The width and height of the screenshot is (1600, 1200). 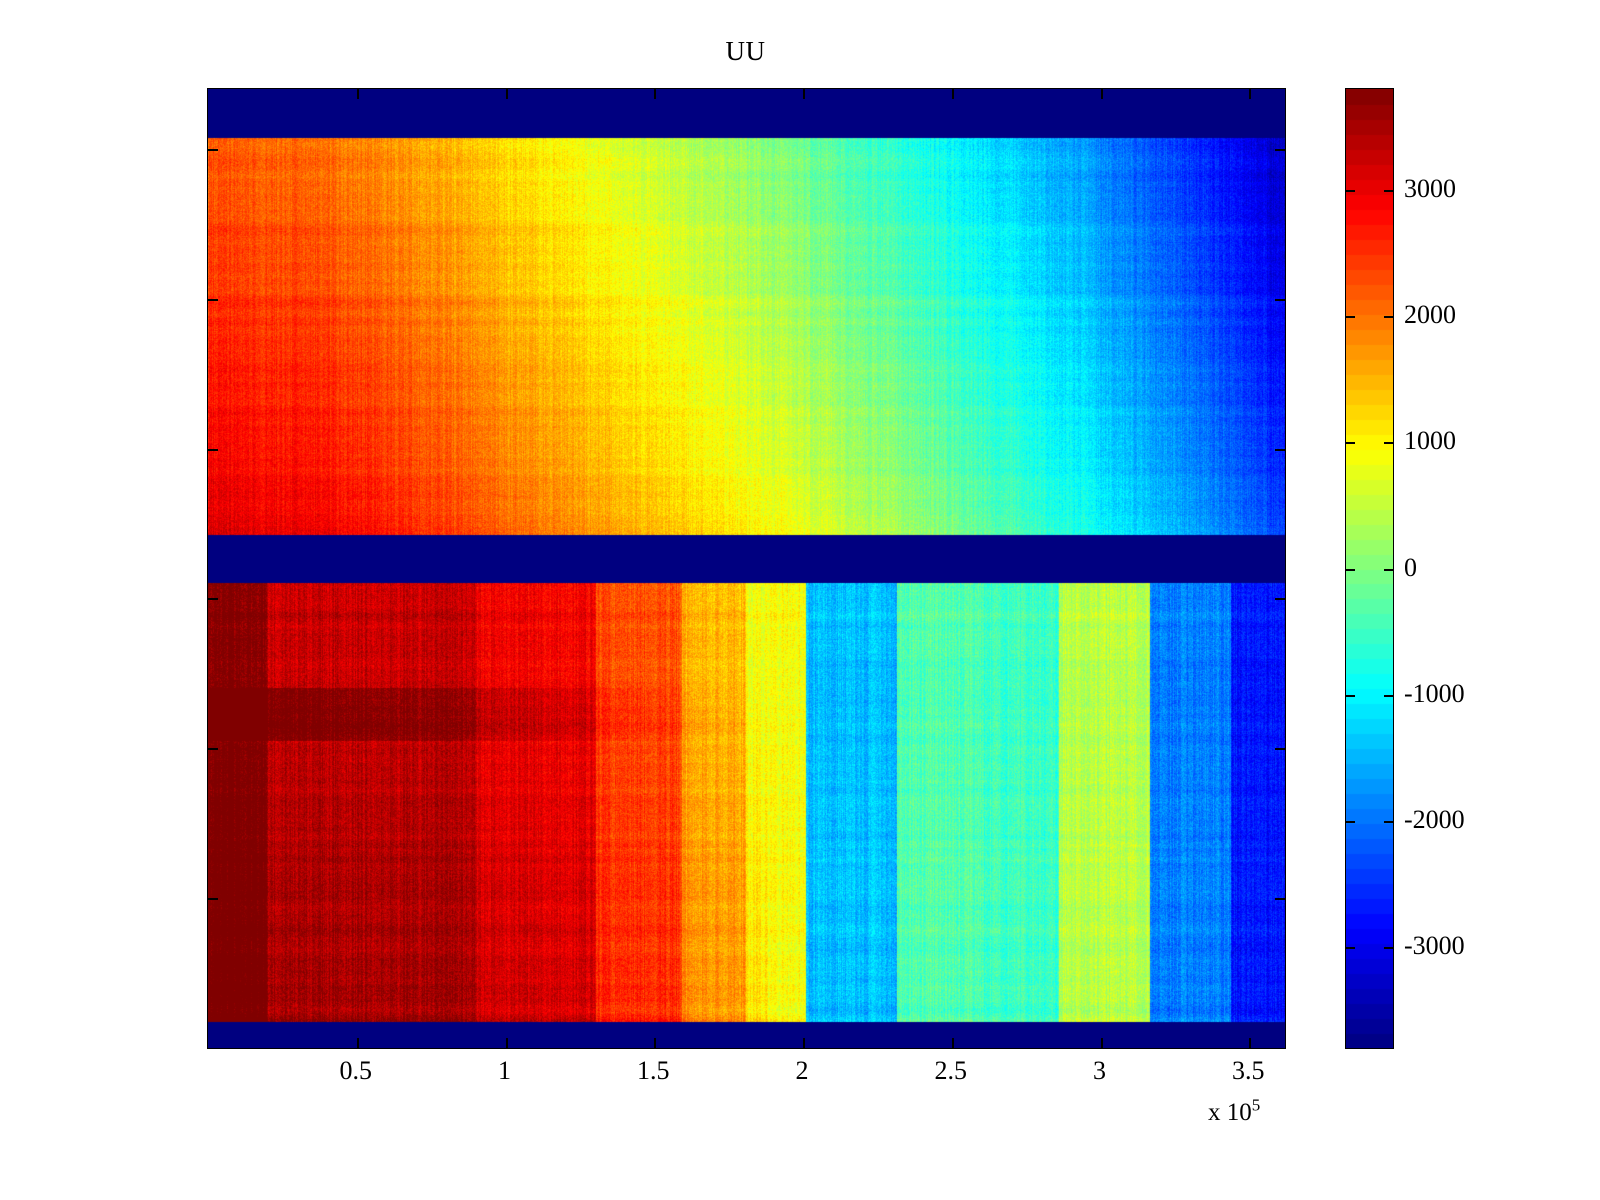 I want to click on x-axis-tick-label: 1.5, so click(x=653, y=1070).